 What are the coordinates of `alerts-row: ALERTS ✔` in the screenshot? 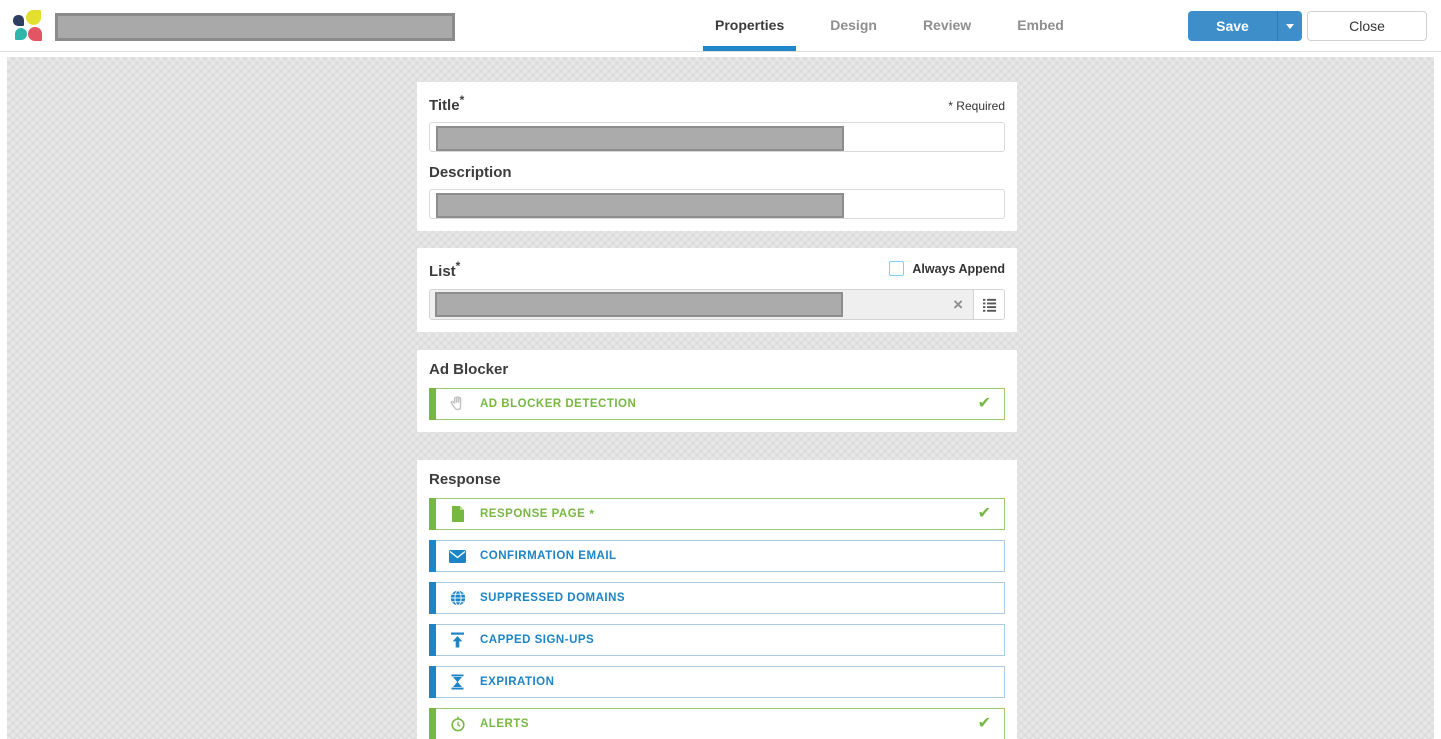 It's located at (717, 723).